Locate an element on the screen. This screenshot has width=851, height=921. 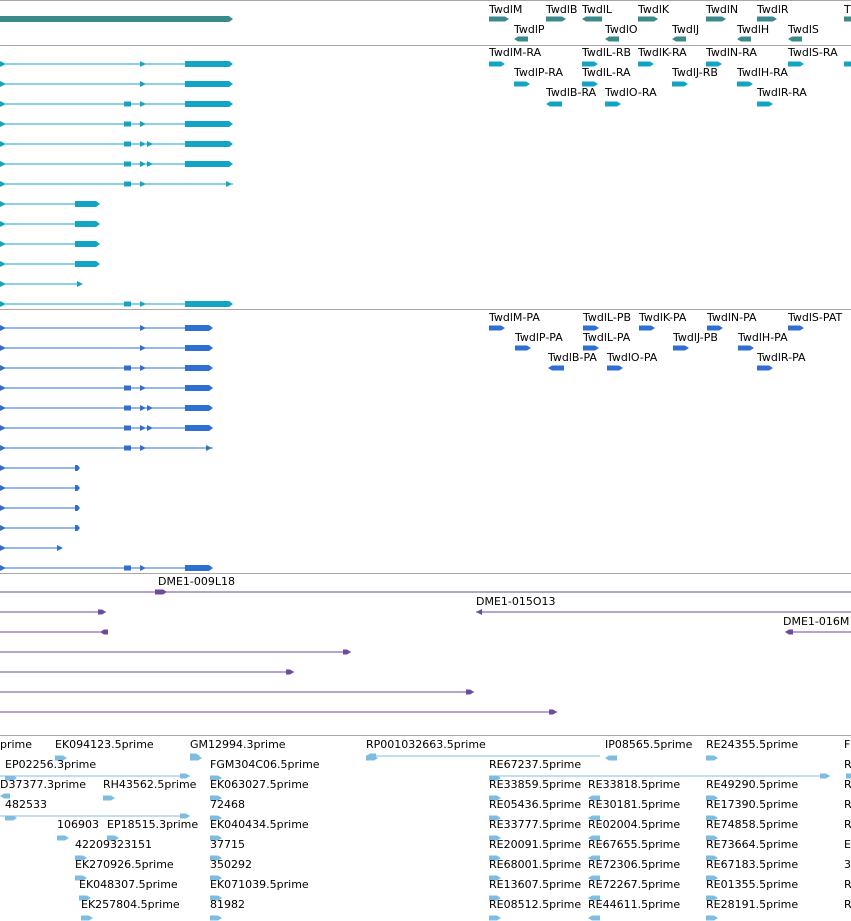
transcript-label: TwdlP-RA is located at coordinates (539, 72).